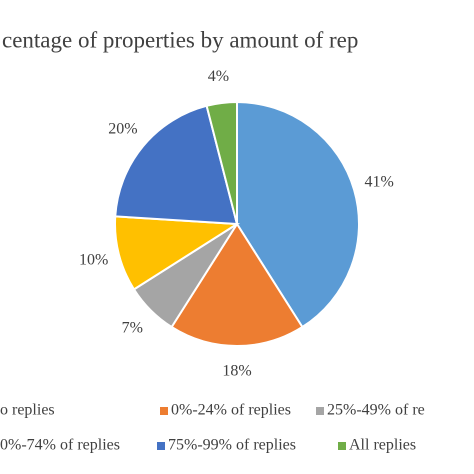  I want to click on chart-title: centage of properties by amount of rep, so click(180, 39).